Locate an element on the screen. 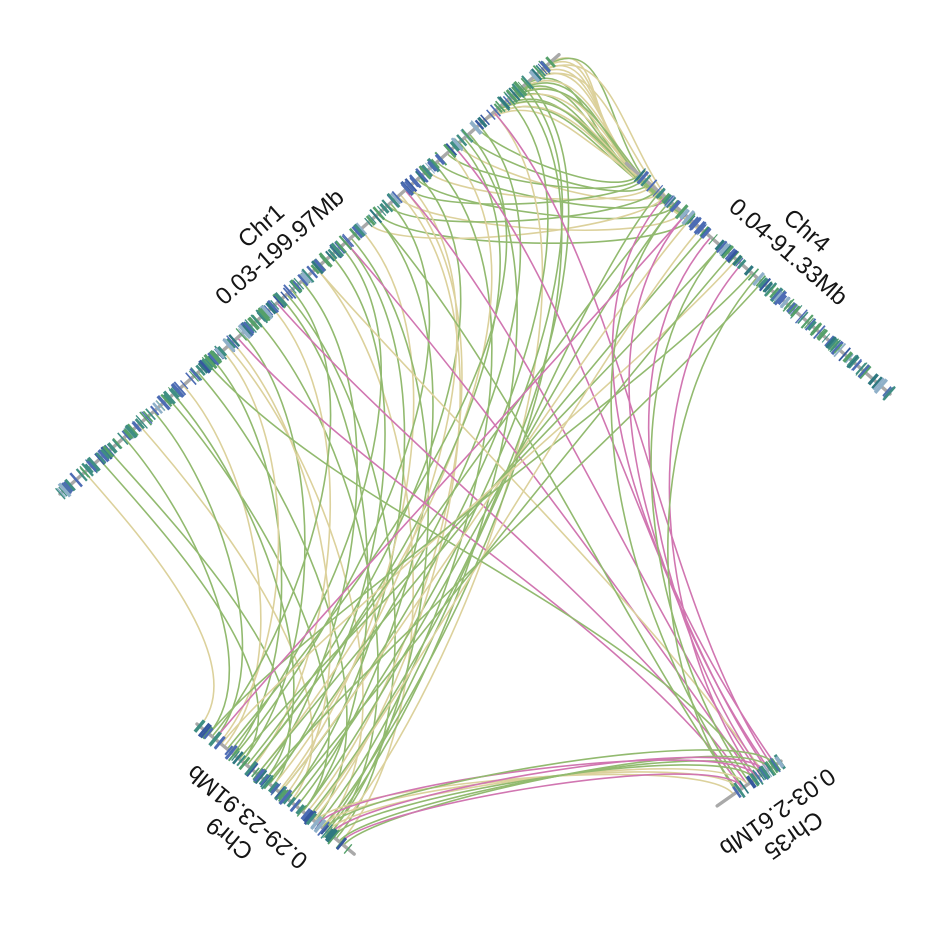 Image resolution: width=944 pixels, height=944 pixels. chr4-bar is located at coordinates (760, 281).